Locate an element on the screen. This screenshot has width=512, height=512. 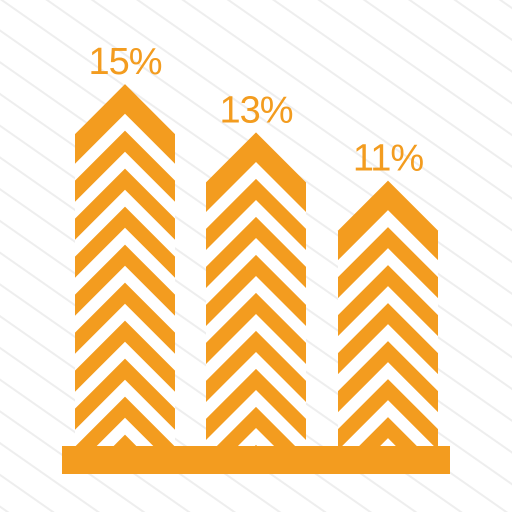
data-label-3: 11% is located at coordinates (388, 159).